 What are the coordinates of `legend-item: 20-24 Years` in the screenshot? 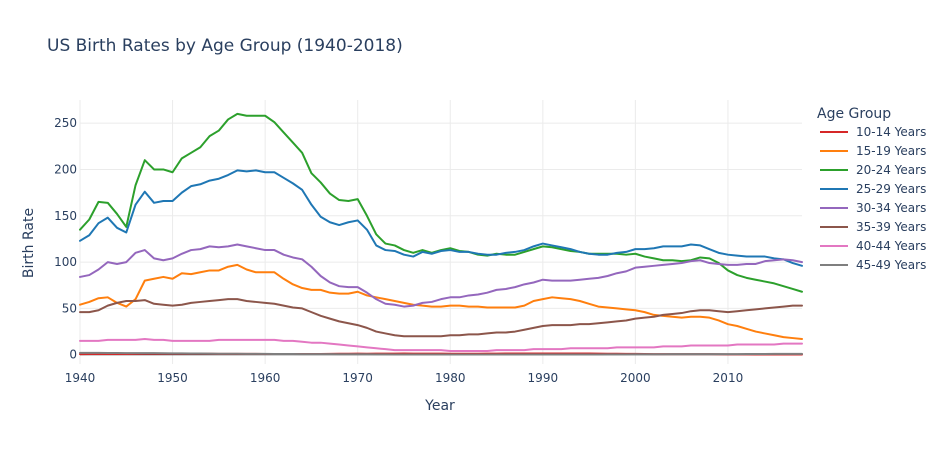 It's located at (873, 170).